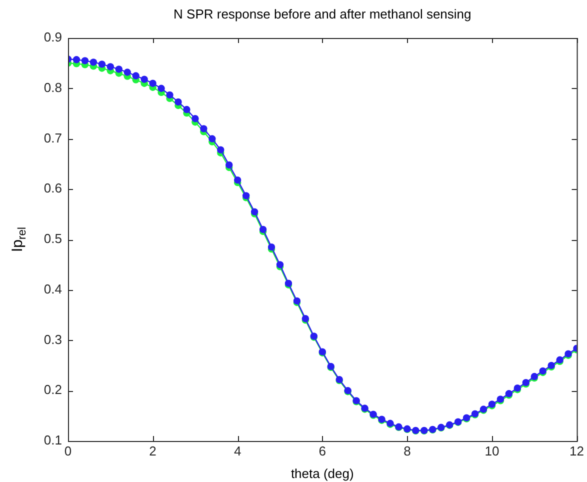 This screenshot has height=482, width=587. I want to click on y-tick-label: 0.3, so click(53, 339).